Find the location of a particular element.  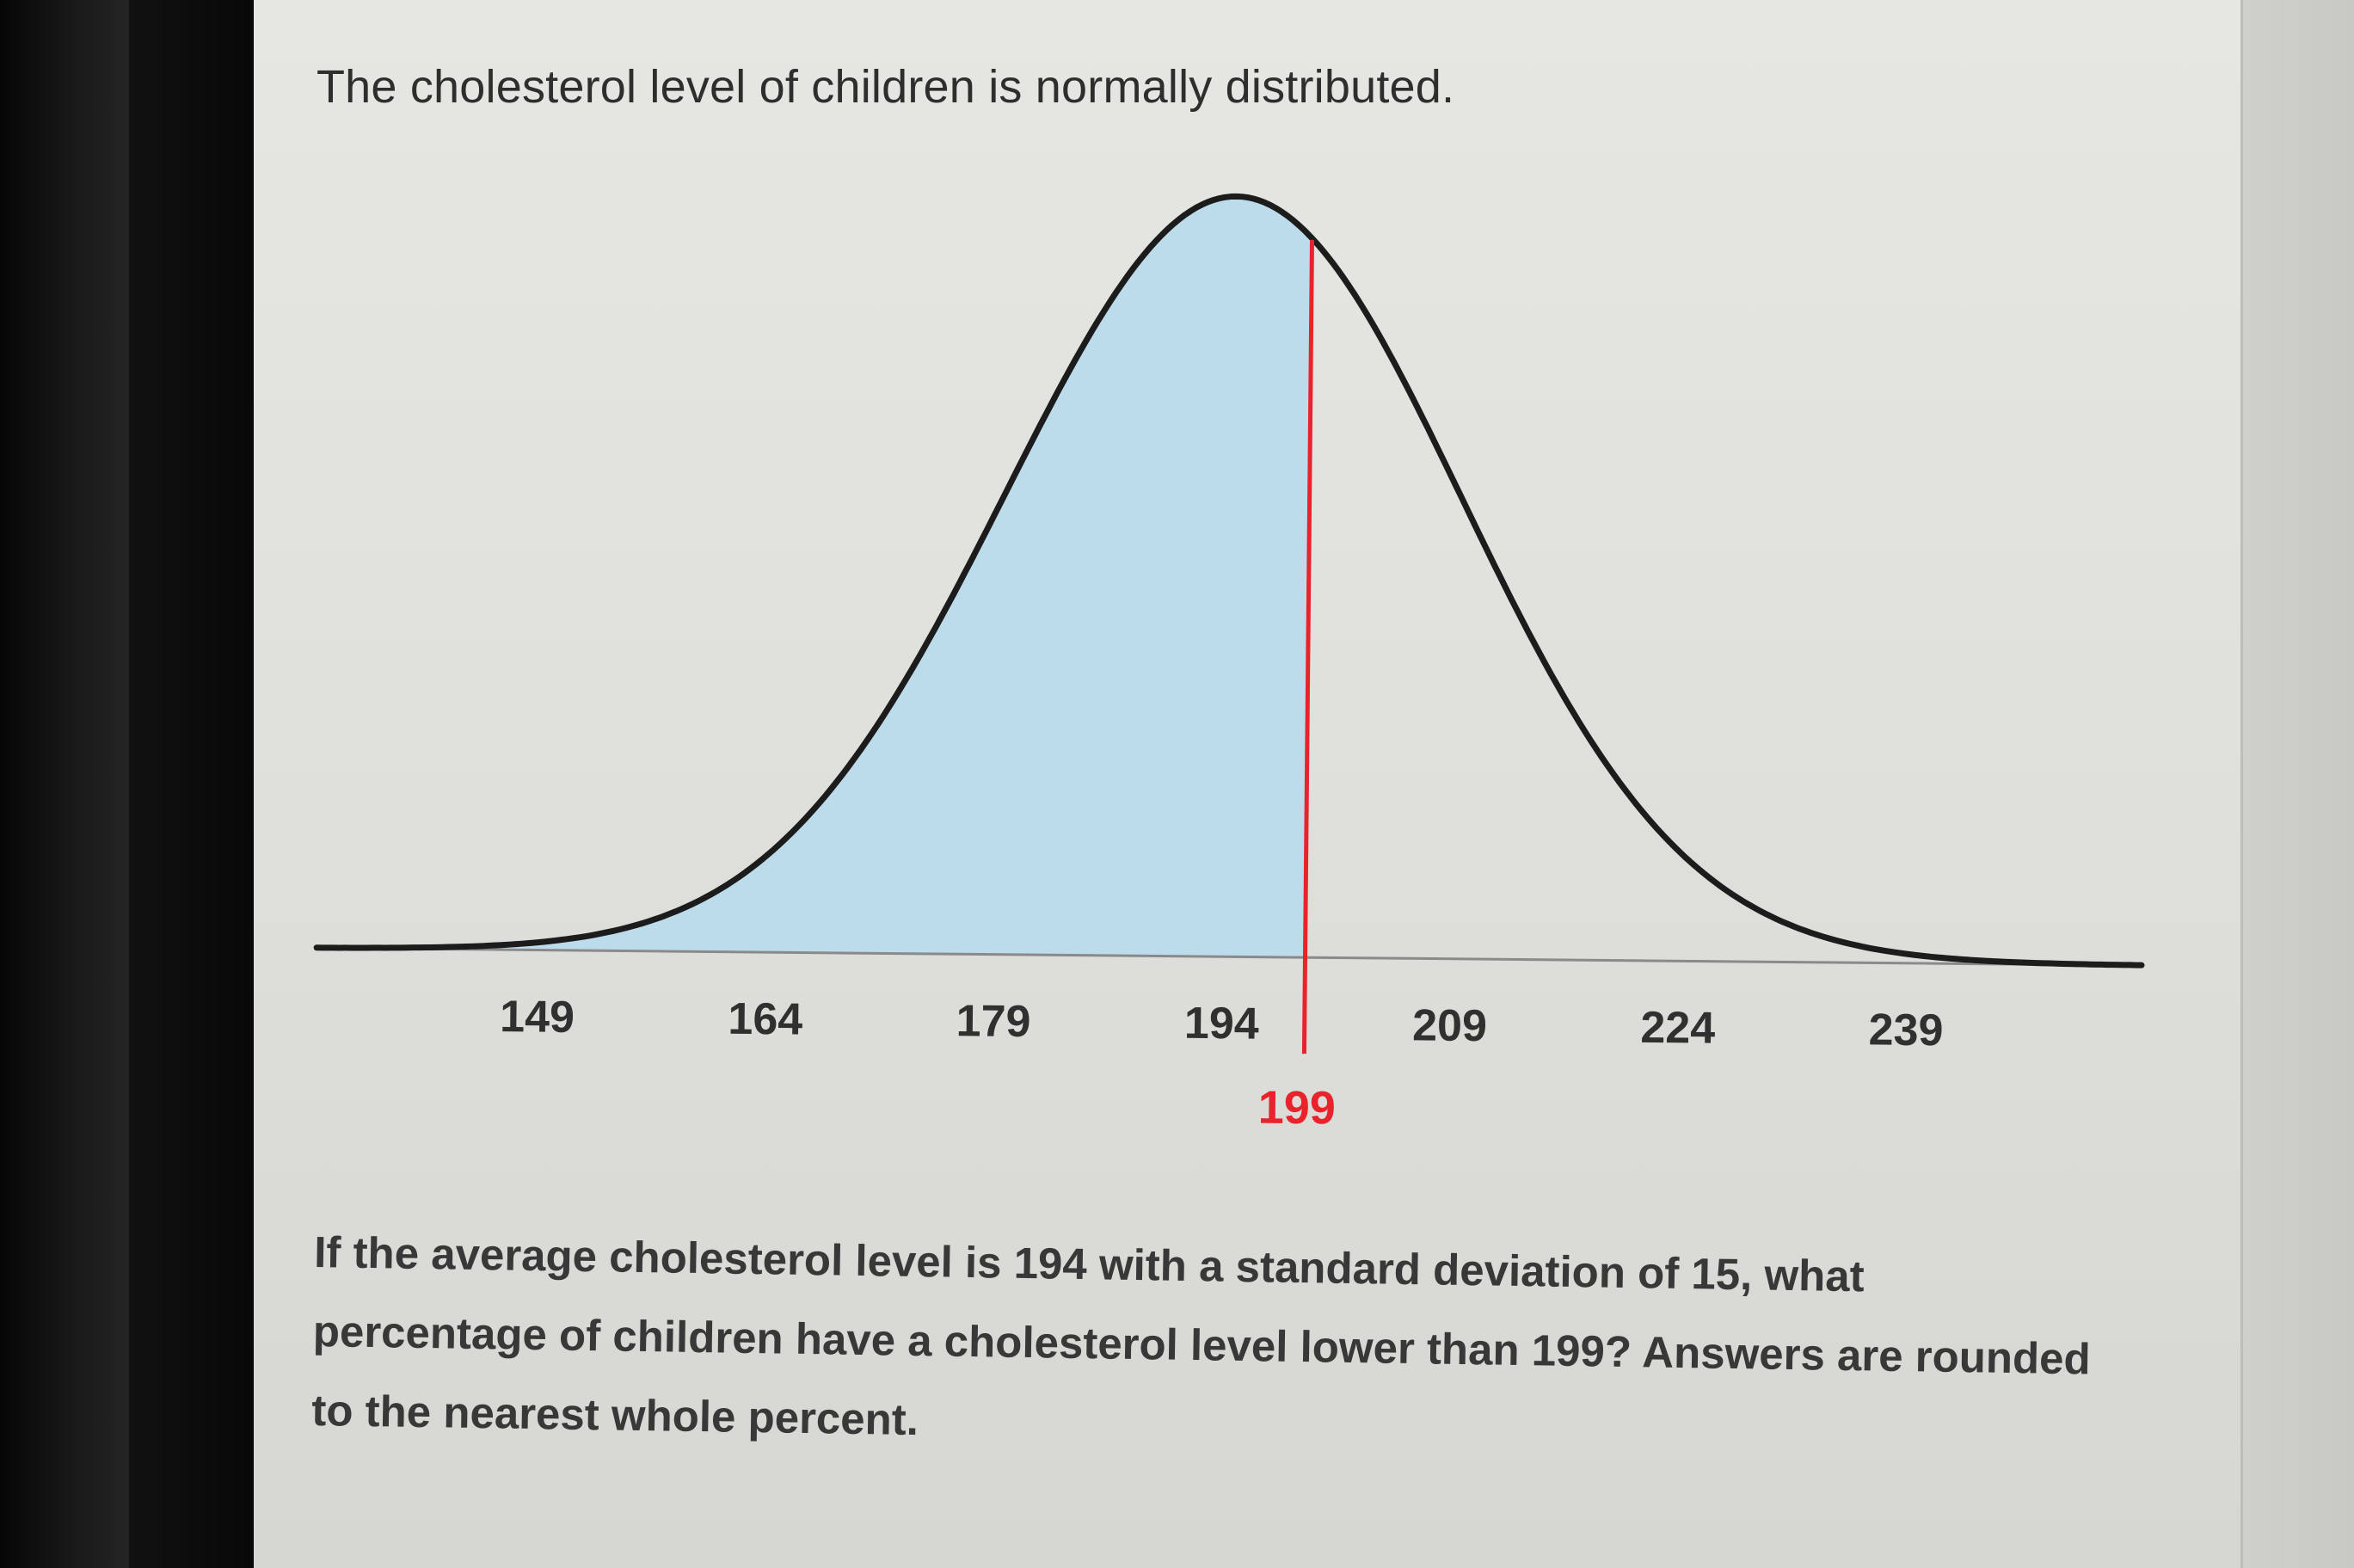

x-tick-label-164: 164 is located at coordinates (765, 1020).